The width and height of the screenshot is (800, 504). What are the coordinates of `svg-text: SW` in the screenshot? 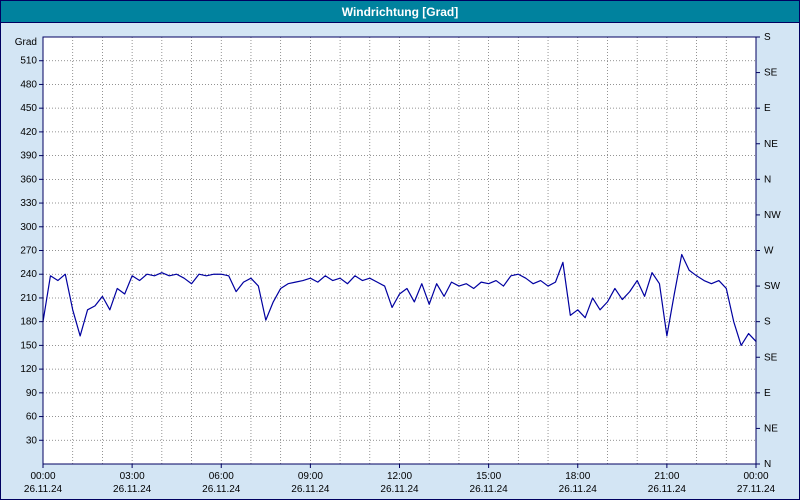 It's located at (772, 286).